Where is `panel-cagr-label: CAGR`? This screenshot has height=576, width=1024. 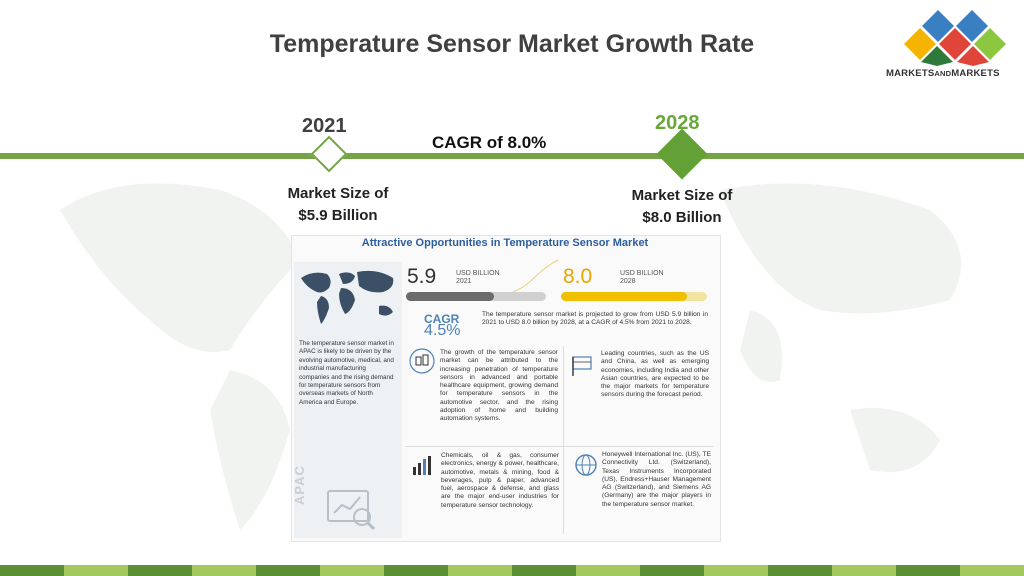 panel-cagr-label: CAGR is located at coordinates (442, 319).